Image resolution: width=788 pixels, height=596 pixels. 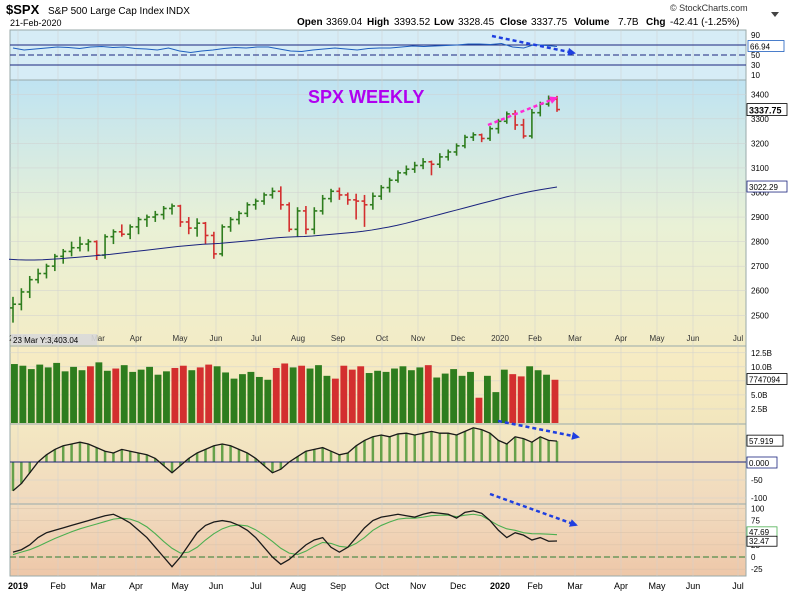 I want to click on close-label: Close, so click(x=514, y=22).